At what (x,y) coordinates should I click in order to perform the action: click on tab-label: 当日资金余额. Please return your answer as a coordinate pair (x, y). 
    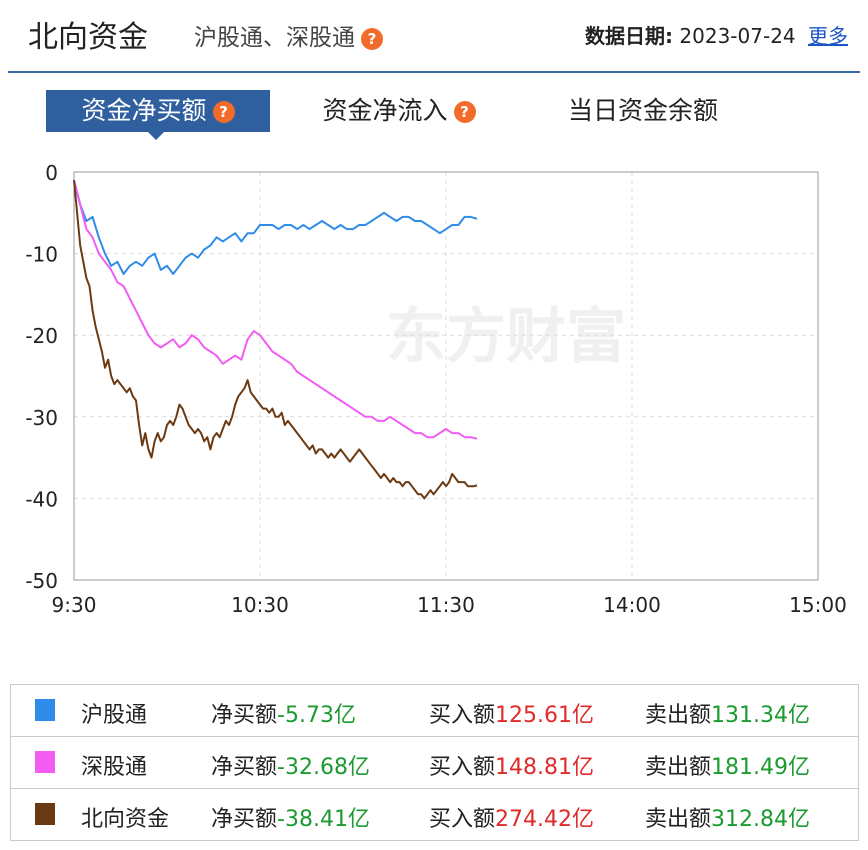
    Looking at the image, I should click on (642, 110).